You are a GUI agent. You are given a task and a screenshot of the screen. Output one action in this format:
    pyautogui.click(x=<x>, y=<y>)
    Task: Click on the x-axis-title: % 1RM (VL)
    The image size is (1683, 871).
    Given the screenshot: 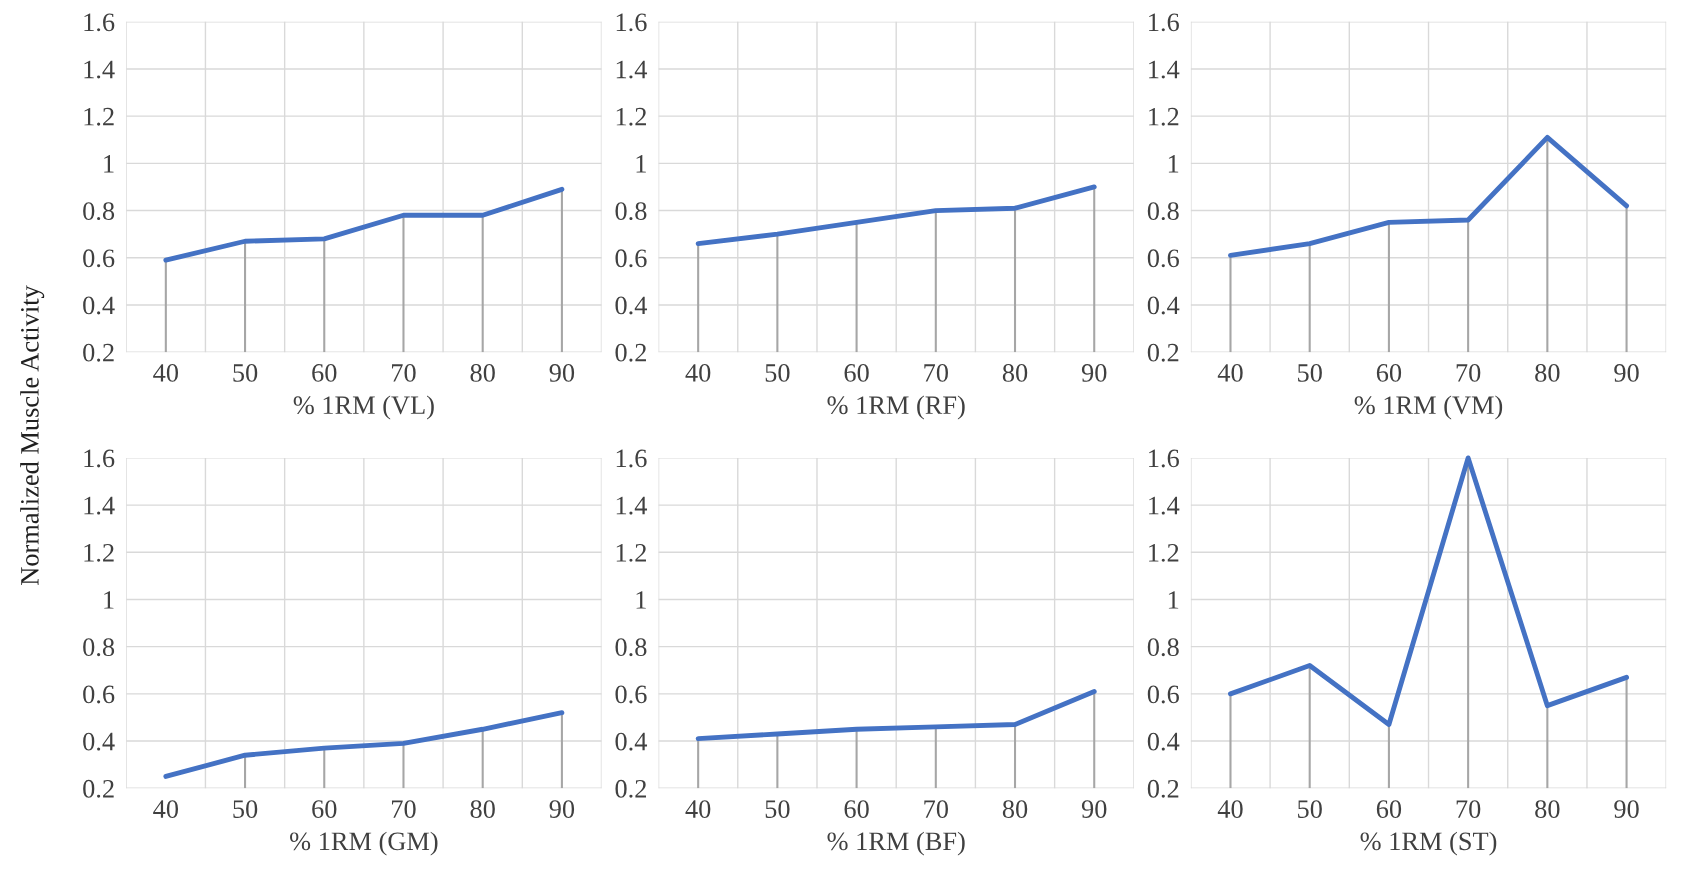 What is the action you would take?
    pyautogui.click(x=363, y=407)
    